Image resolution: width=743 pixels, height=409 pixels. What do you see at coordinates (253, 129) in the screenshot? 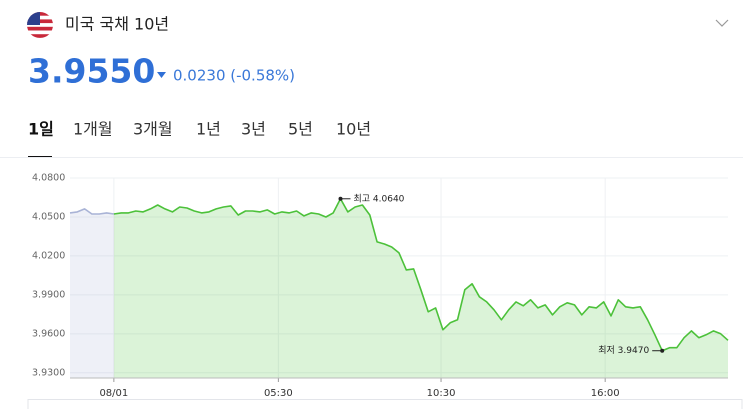
I see `tab: 3년` at bounding box center [253, 129].